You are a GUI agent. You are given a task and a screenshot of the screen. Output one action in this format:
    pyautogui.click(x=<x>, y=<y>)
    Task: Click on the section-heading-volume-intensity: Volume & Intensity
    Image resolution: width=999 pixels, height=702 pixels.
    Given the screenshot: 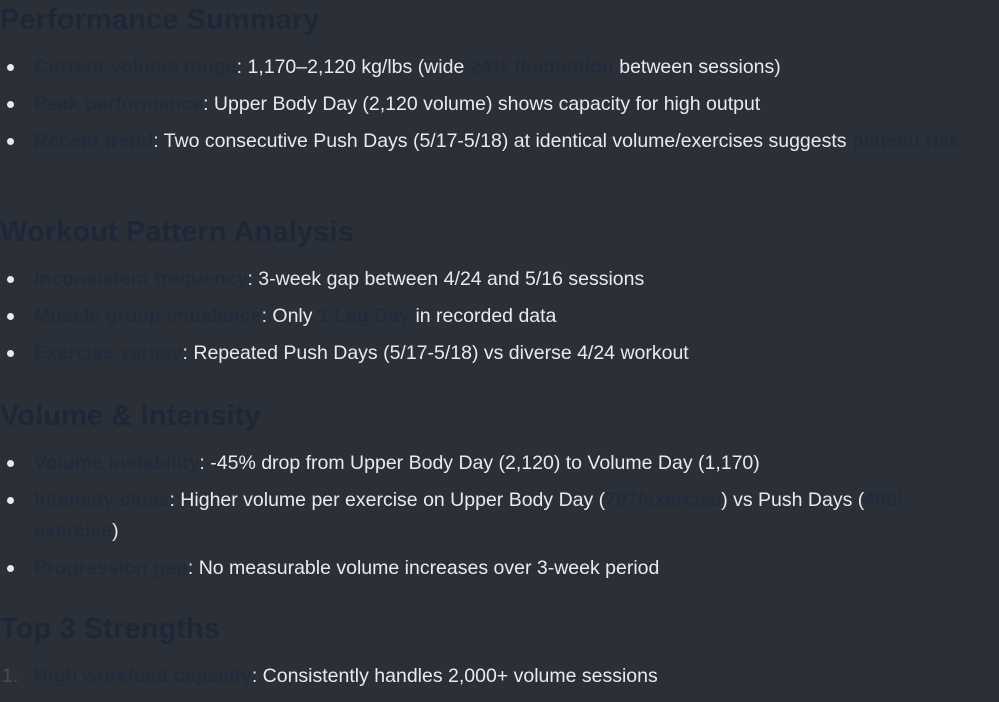 What is the action you would take?
    pyautogui.click(x=130, y=416)
    